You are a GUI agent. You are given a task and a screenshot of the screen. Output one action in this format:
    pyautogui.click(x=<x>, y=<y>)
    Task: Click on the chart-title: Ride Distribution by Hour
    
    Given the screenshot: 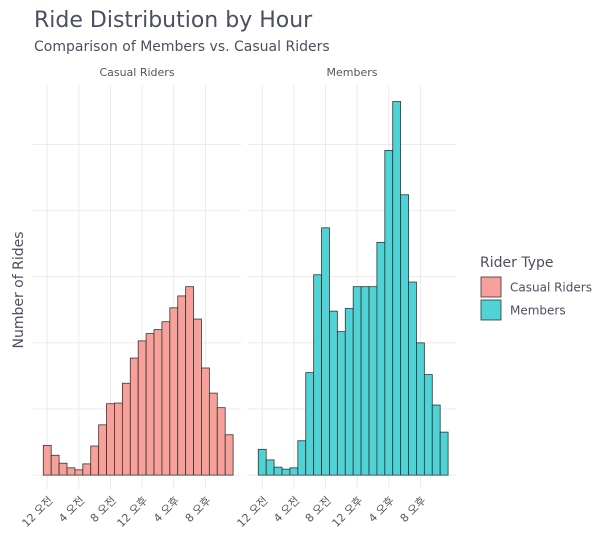 What is the action you would take?
    pyautogui.click(x=173, y=20)
    